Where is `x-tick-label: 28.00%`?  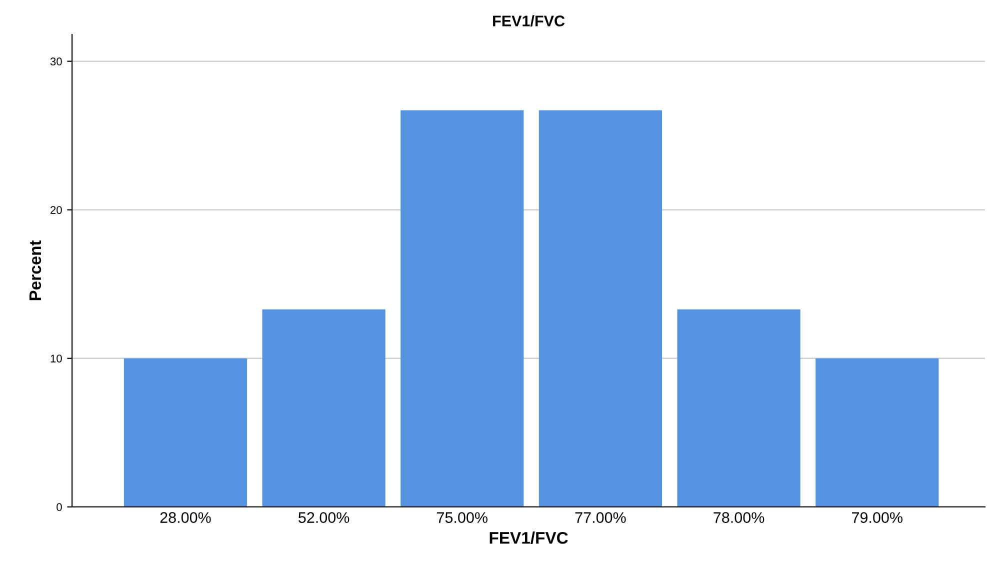
x-tick-label: 28.00% is located at coordinates (185, 517).